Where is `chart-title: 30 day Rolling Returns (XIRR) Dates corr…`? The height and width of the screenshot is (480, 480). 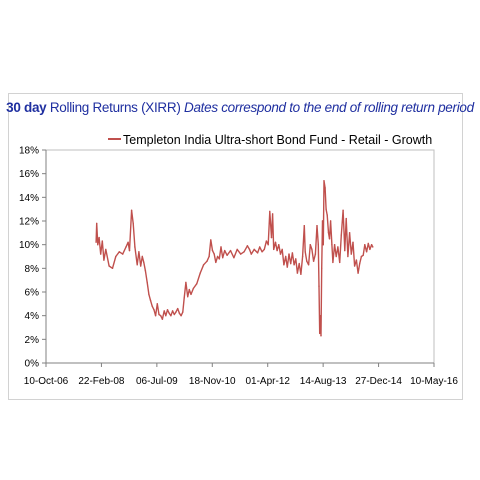 chart-title: 30 day Rolling Returns (XIRR) Dates corr… is located at coordinates (240, 107).